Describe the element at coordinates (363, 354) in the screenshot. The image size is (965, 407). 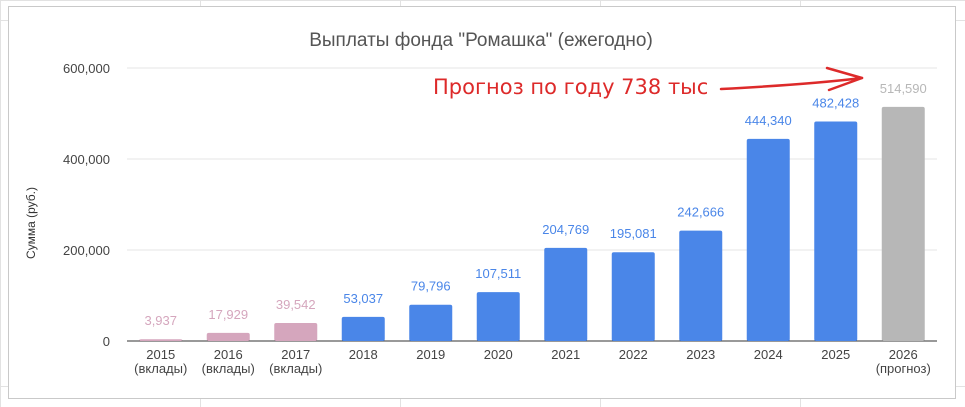
I see `x-tick-label: 2018` at that location.